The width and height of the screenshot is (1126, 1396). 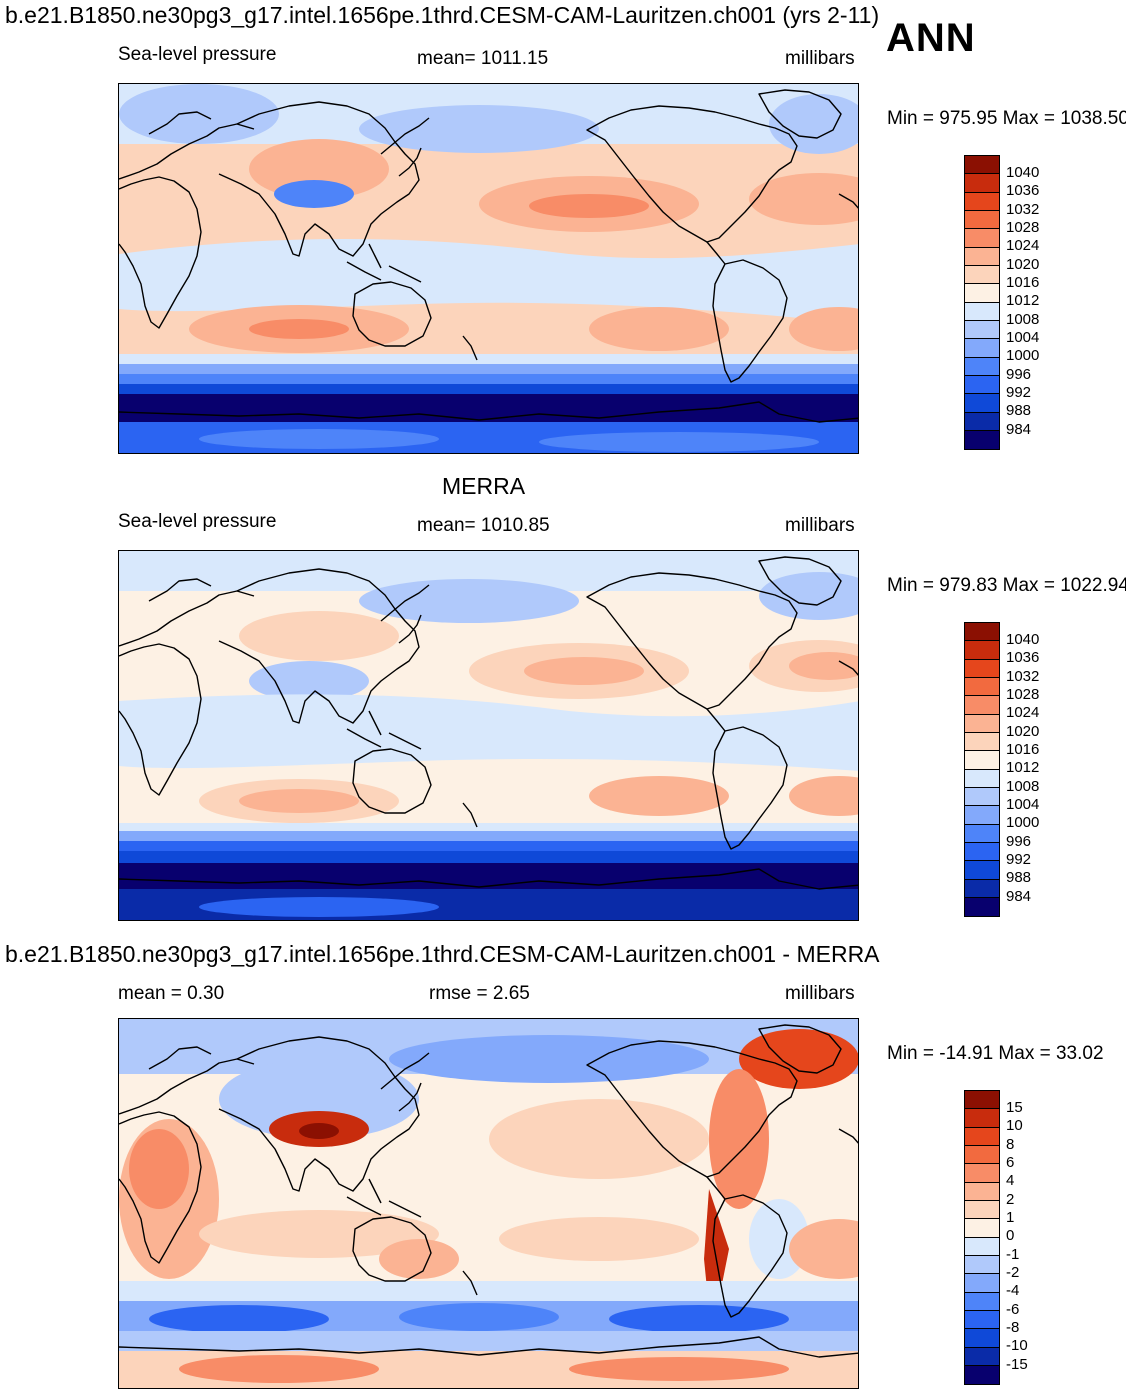 I want to click on season-label: ANN, so click(x=931, y=38).